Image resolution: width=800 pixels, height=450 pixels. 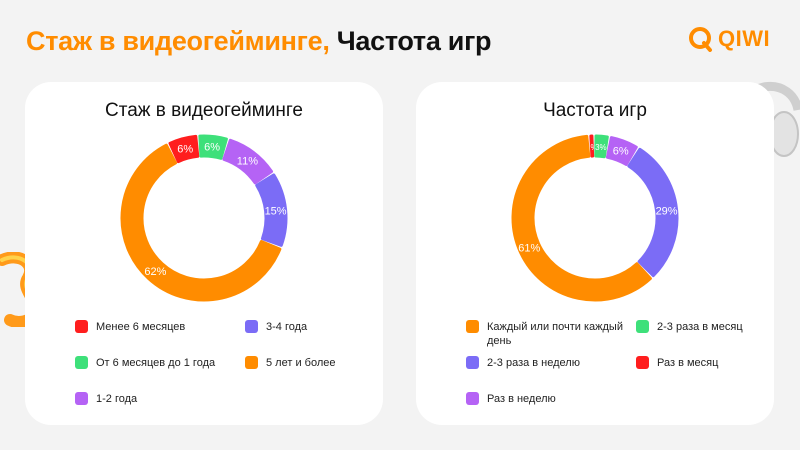 I want to click on legend-label: Каждый или почти каждый день, so click(x=555, y=334).